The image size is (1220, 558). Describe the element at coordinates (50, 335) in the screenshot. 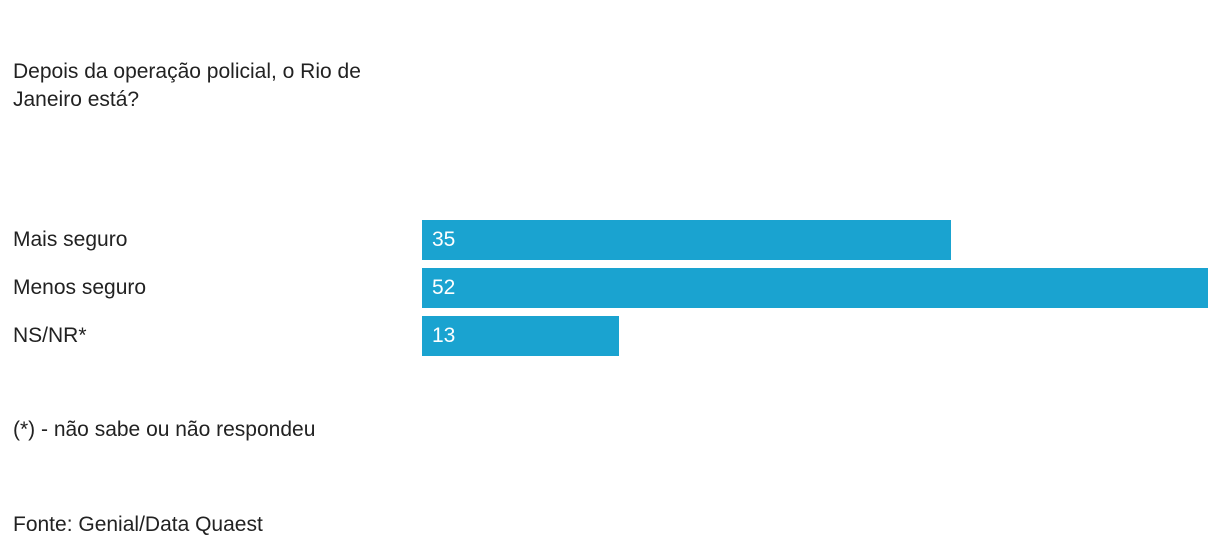

I see `category-label: NS/NR*` at that location.